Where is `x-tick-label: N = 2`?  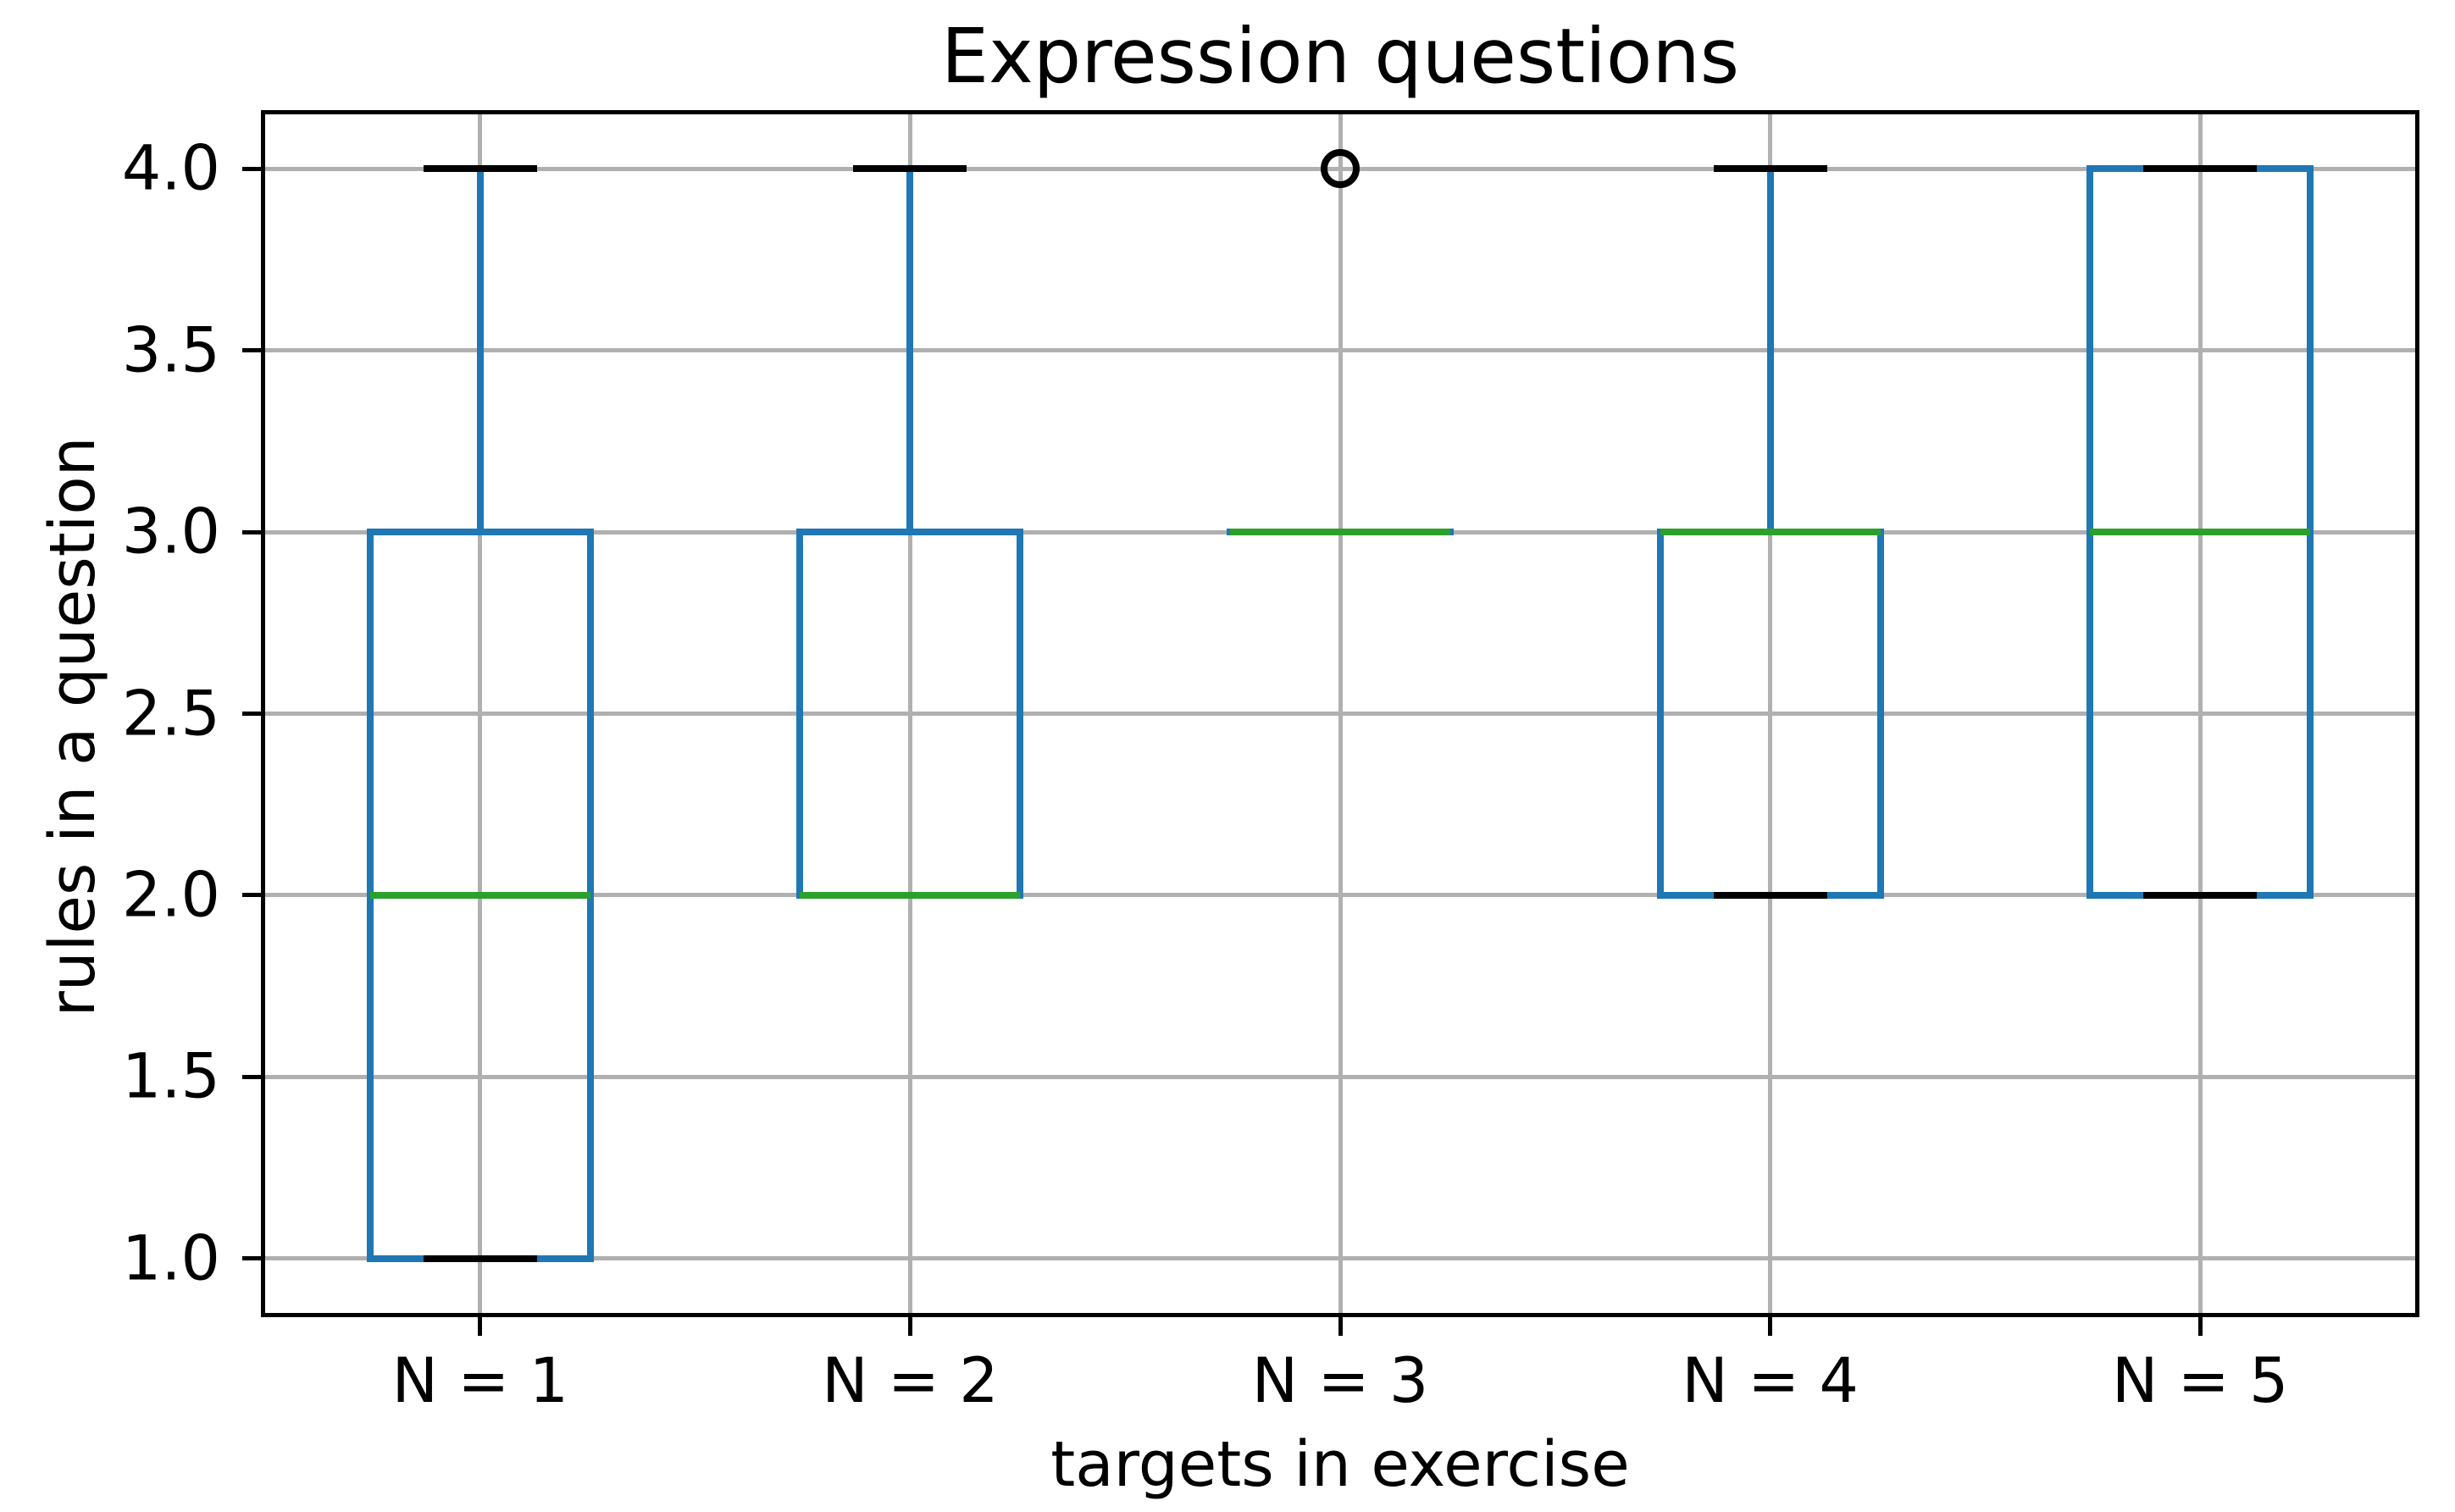 x-tick-label: N = 2 is located at coordinates (911, 1381).